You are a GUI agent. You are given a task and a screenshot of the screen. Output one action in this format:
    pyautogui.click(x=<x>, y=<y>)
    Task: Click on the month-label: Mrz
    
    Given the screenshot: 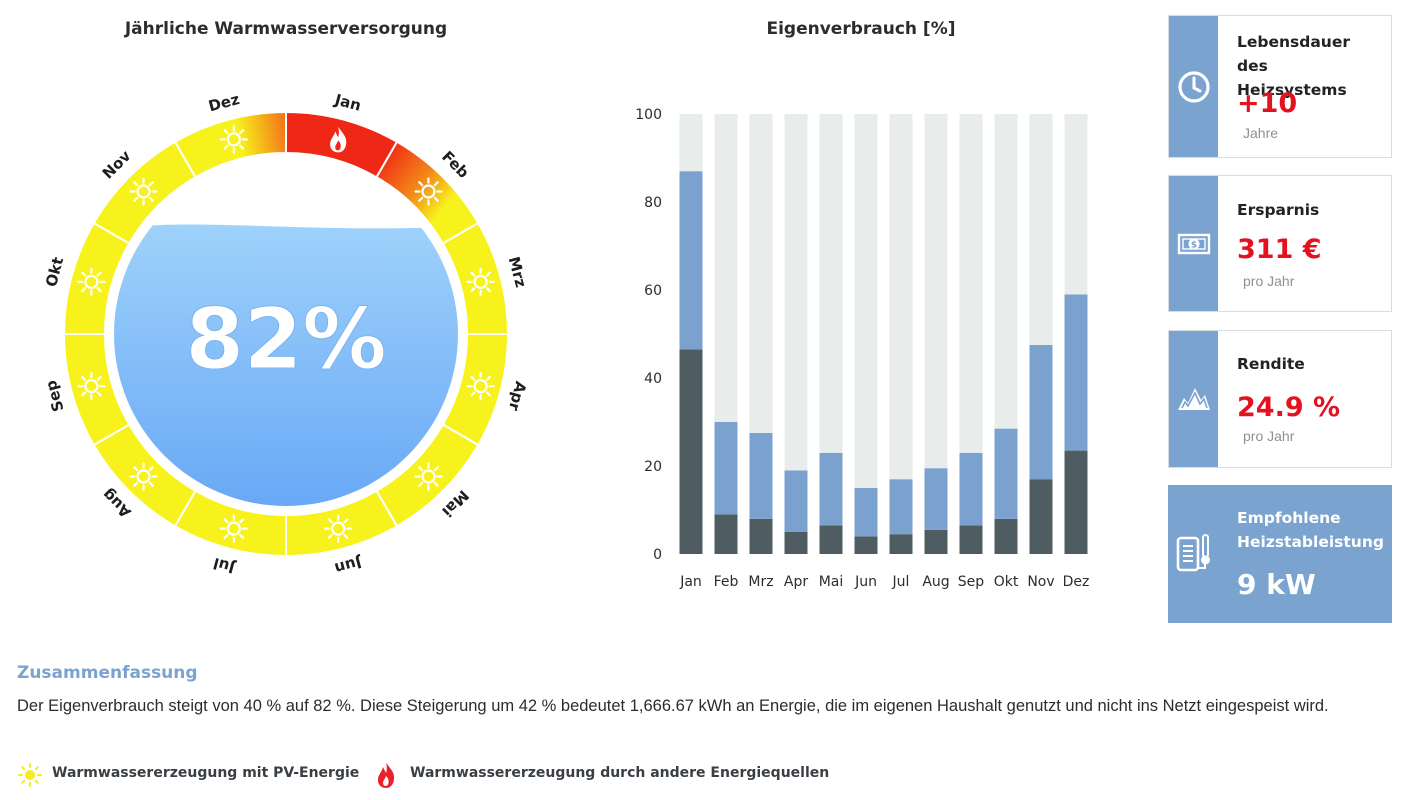 What is the action you would take?
    pyautogui.click(x=517, y=272)
    